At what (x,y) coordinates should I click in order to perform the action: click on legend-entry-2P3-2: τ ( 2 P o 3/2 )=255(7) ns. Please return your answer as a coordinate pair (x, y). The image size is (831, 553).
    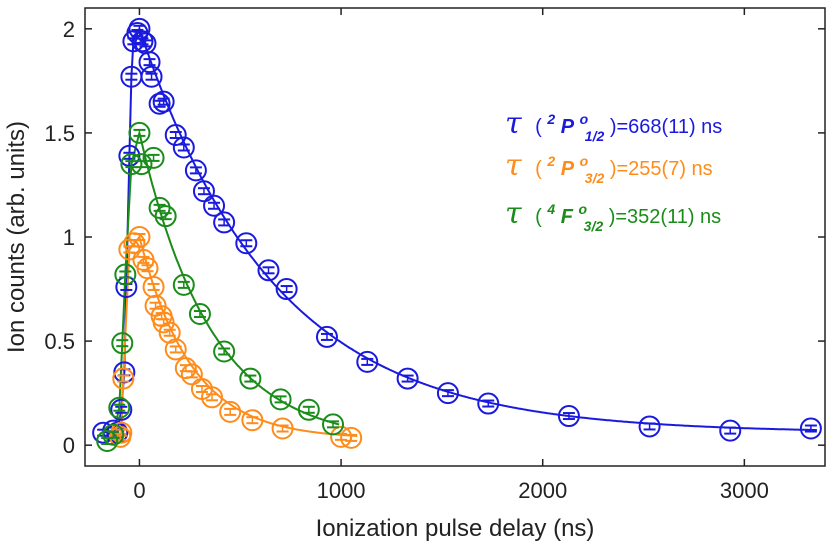
    Looking at the image, I should click on (609, 168).